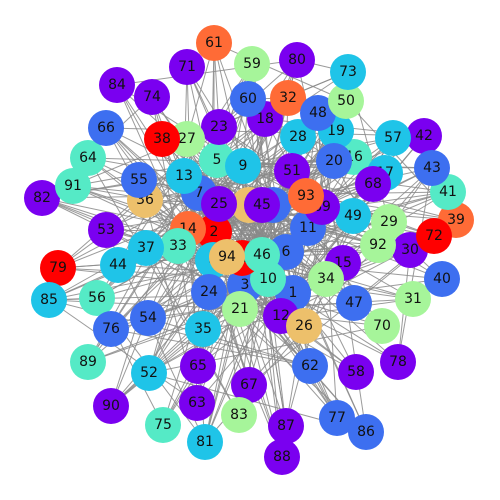 The image size is (500, 500). Describe the element at coordinates (214, 43) in the screenshot. I see `graph-node: 61` at that location.